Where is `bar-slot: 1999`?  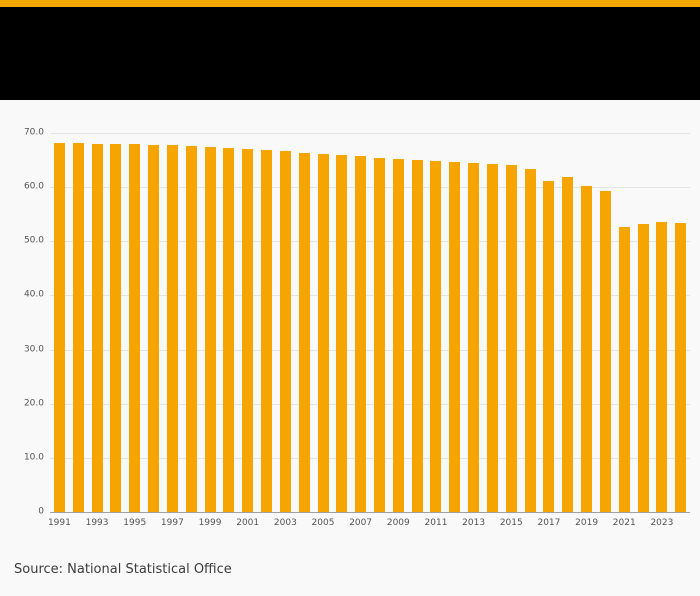 bar-slot: 1999 is located at coordinates (210, 330).